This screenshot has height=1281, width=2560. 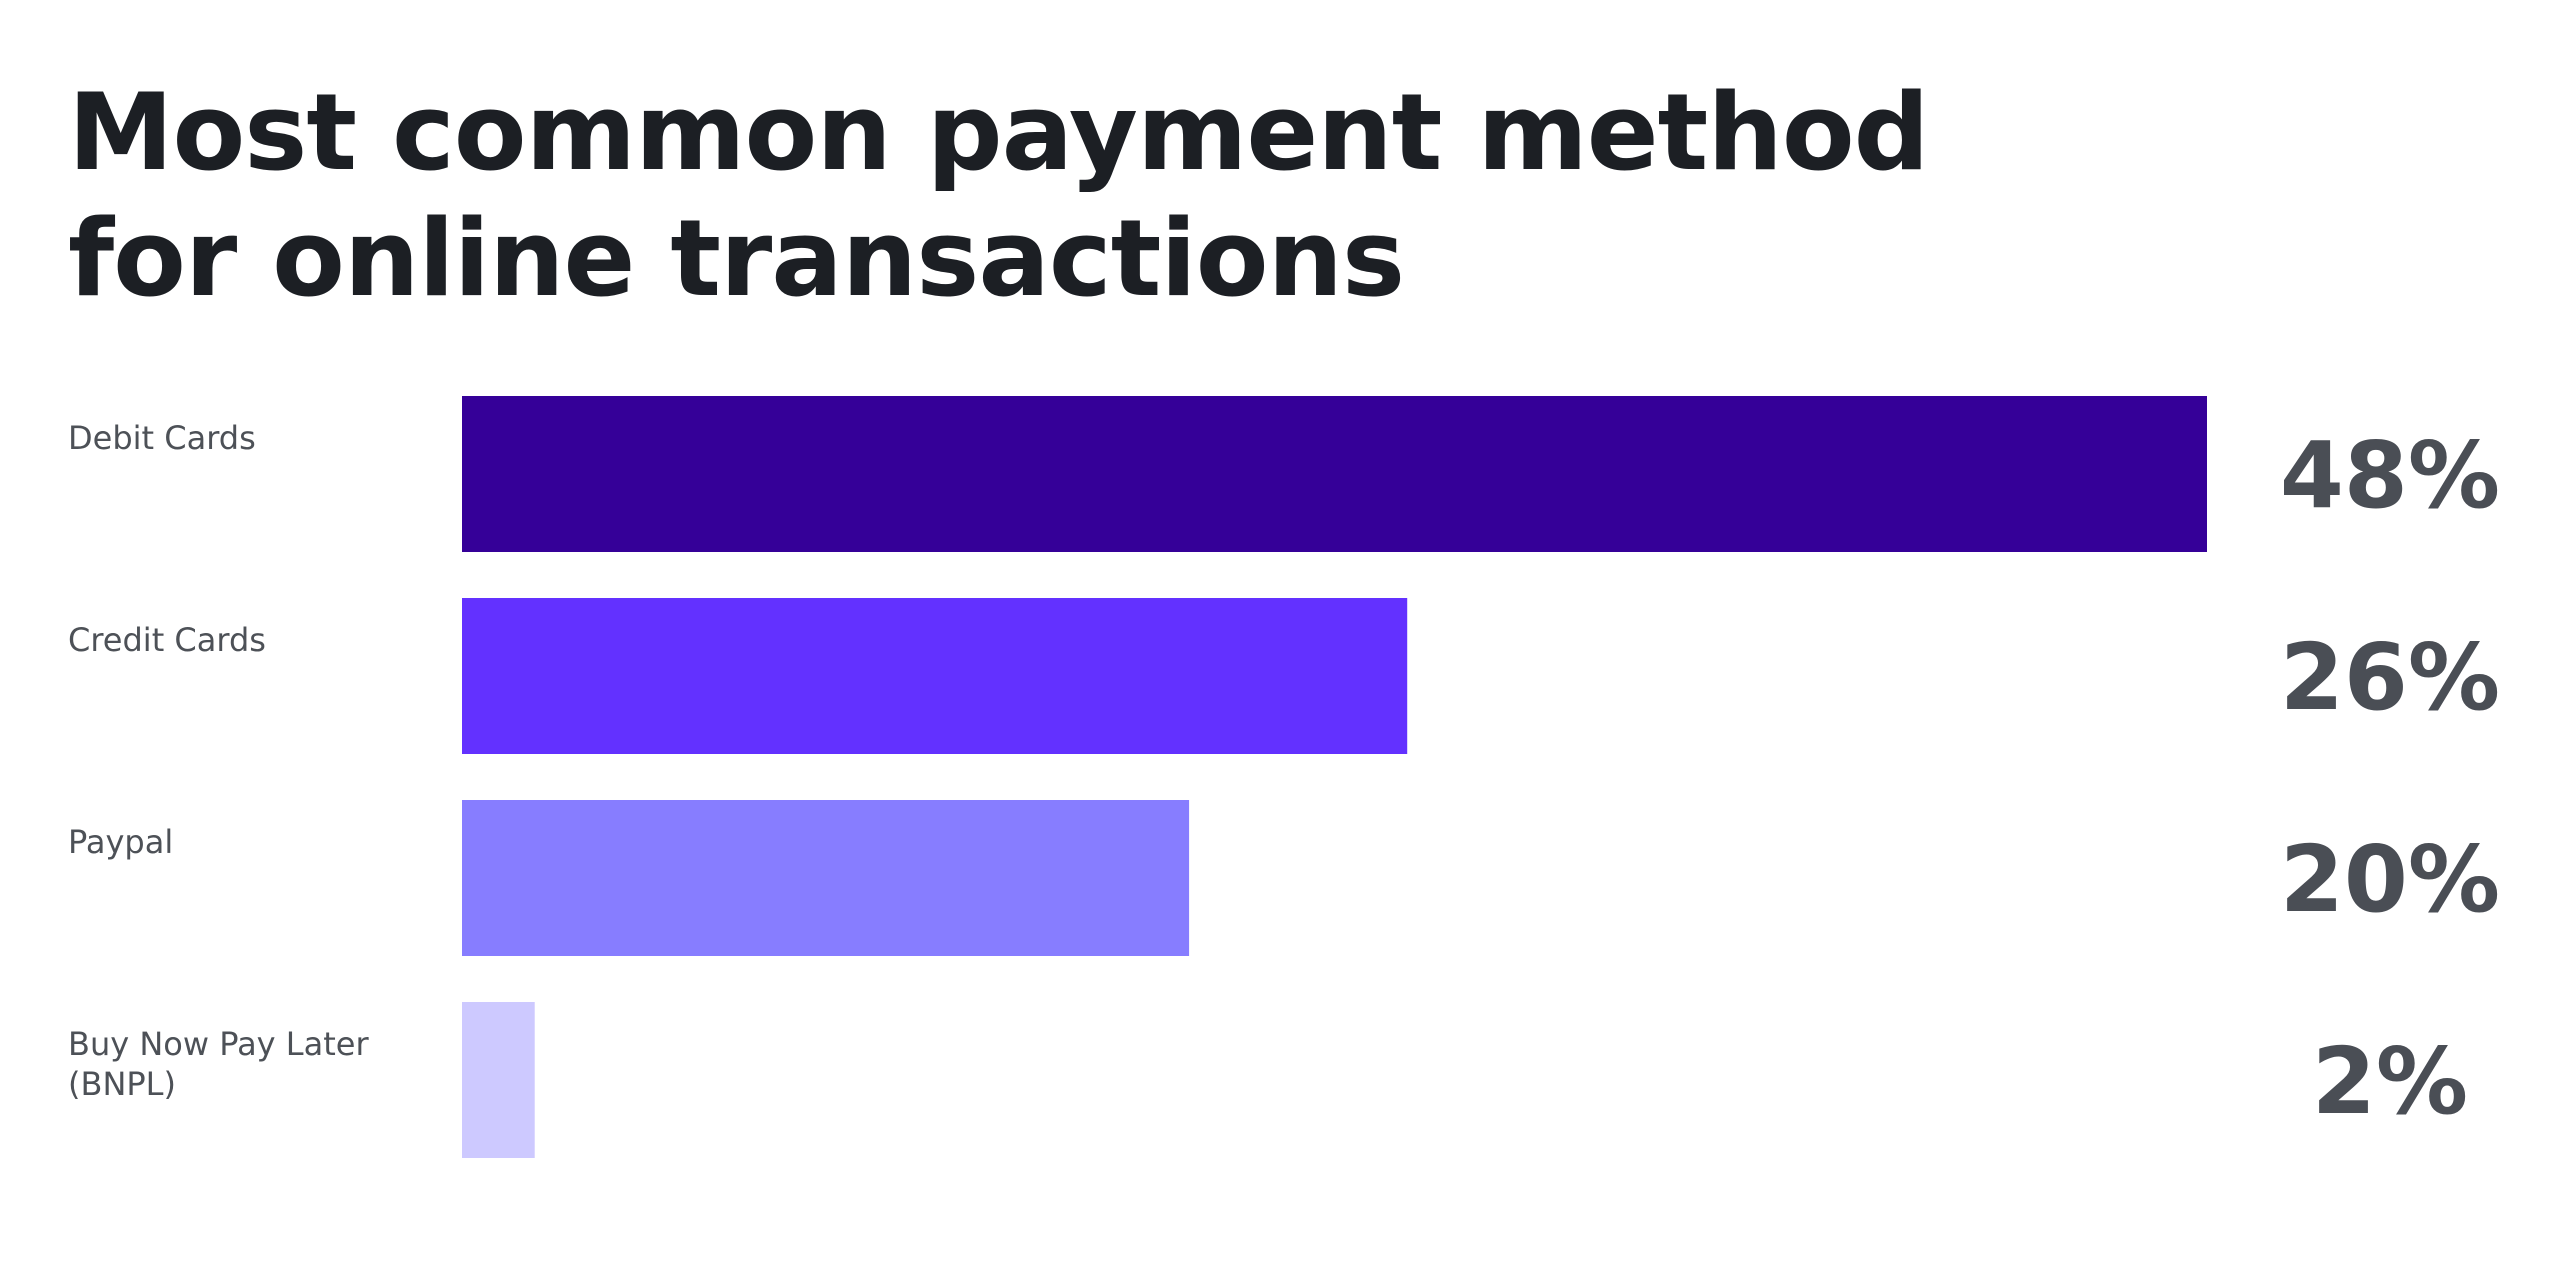 What do you see at coordinates (2390, 1081) in the screenshot?
I see `value-label-3: 2%` at bounding box center [2390, 1081].